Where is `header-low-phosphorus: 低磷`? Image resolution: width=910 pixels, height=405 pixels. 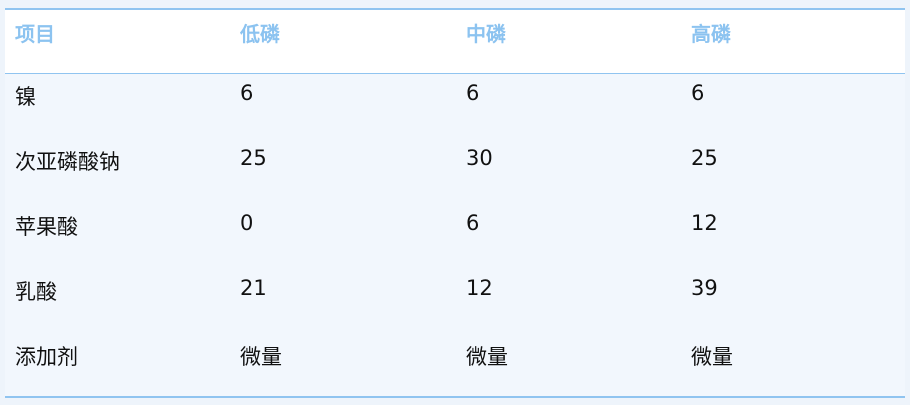
header-low-phosphorus: 低磷 is located at coordinates (260, 34).